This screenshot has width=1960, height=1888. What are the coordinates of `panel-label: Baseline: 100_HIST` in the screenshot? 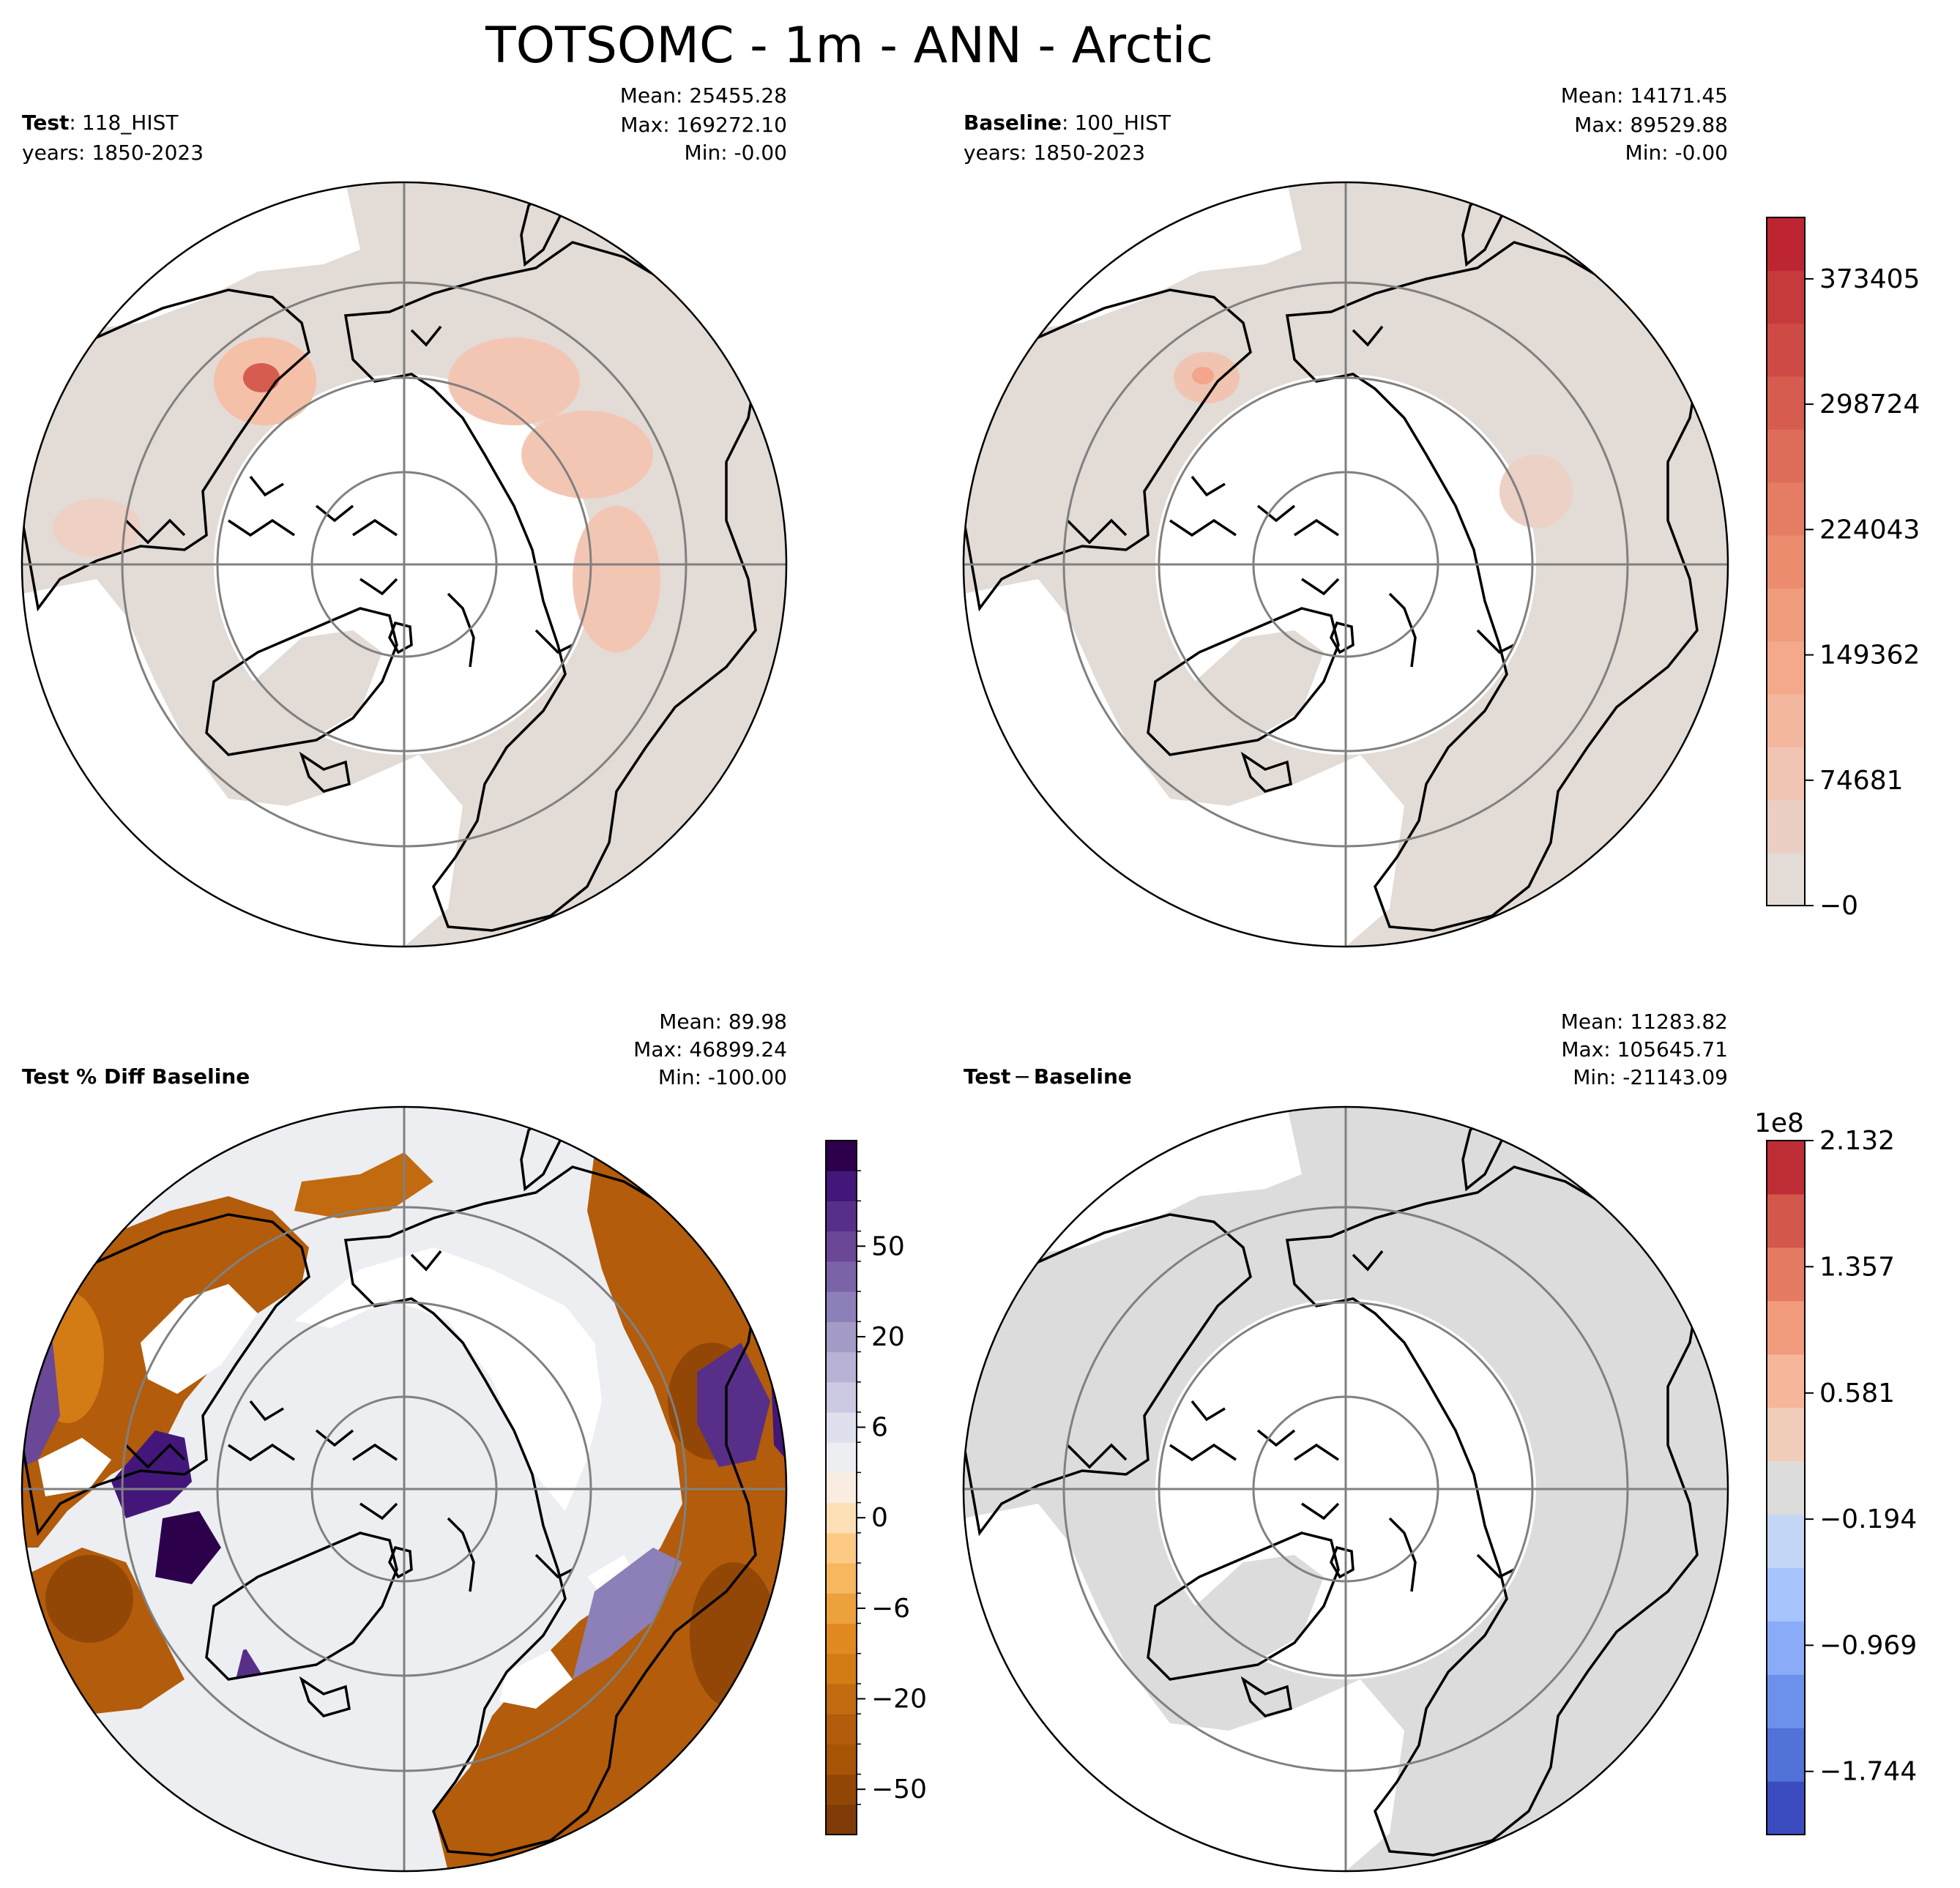 It's located at (1067, 123).